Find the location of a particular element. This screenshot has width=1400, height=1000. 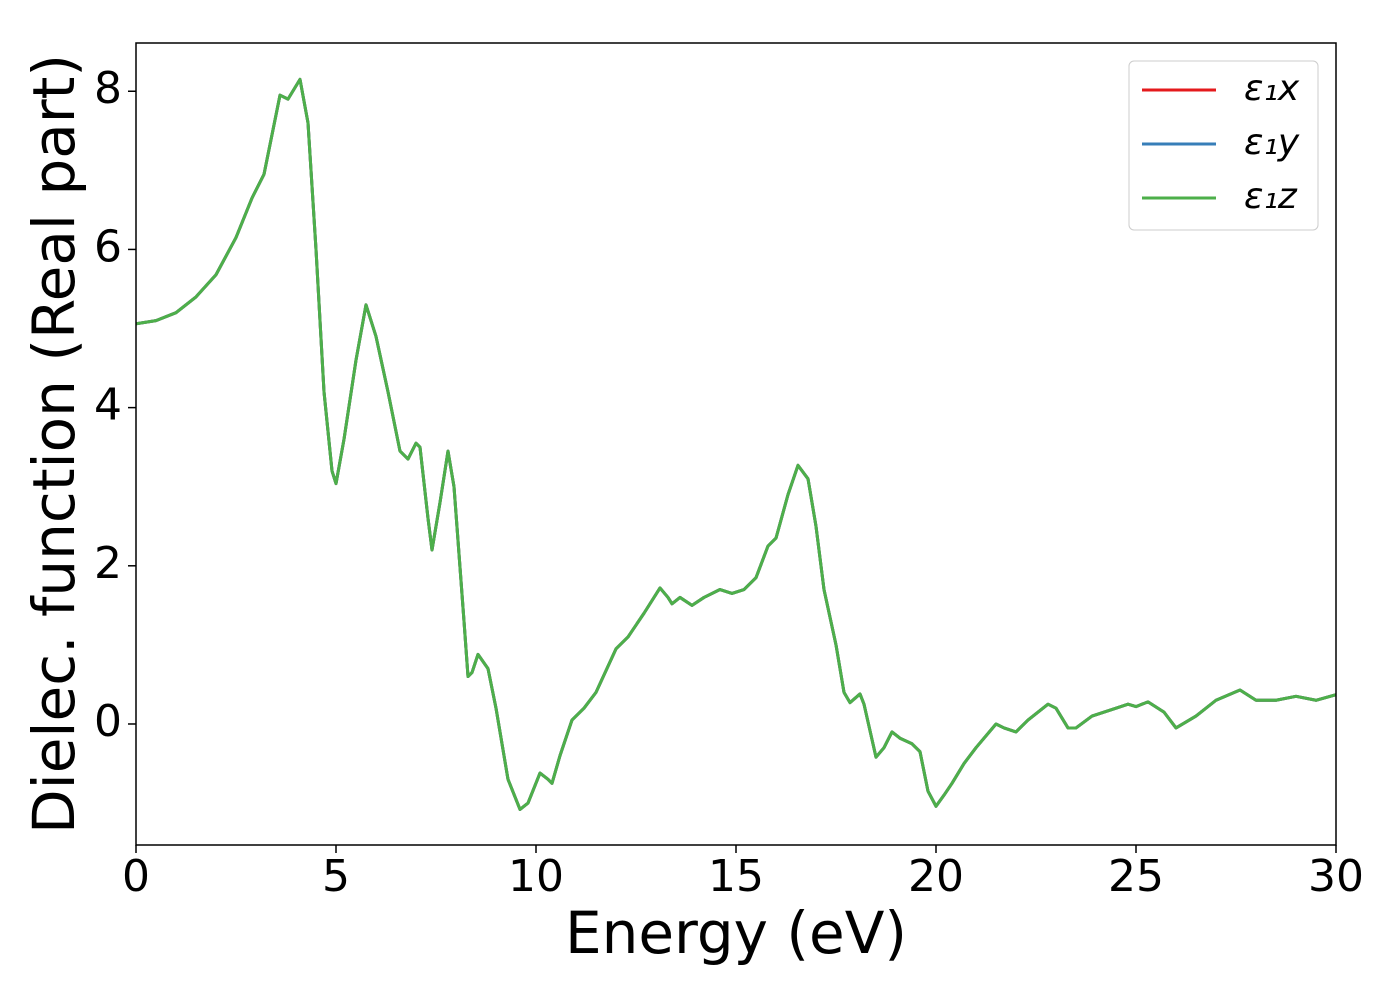

y-tick-label: 8 is located at coordinates (108, 88).